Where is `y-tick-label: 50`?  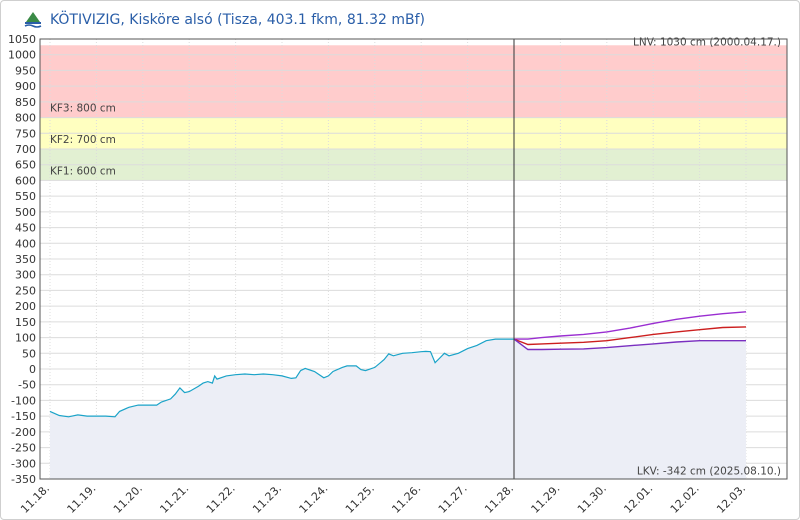
y-tick-label: 50 is located at coordinates (29, 353).